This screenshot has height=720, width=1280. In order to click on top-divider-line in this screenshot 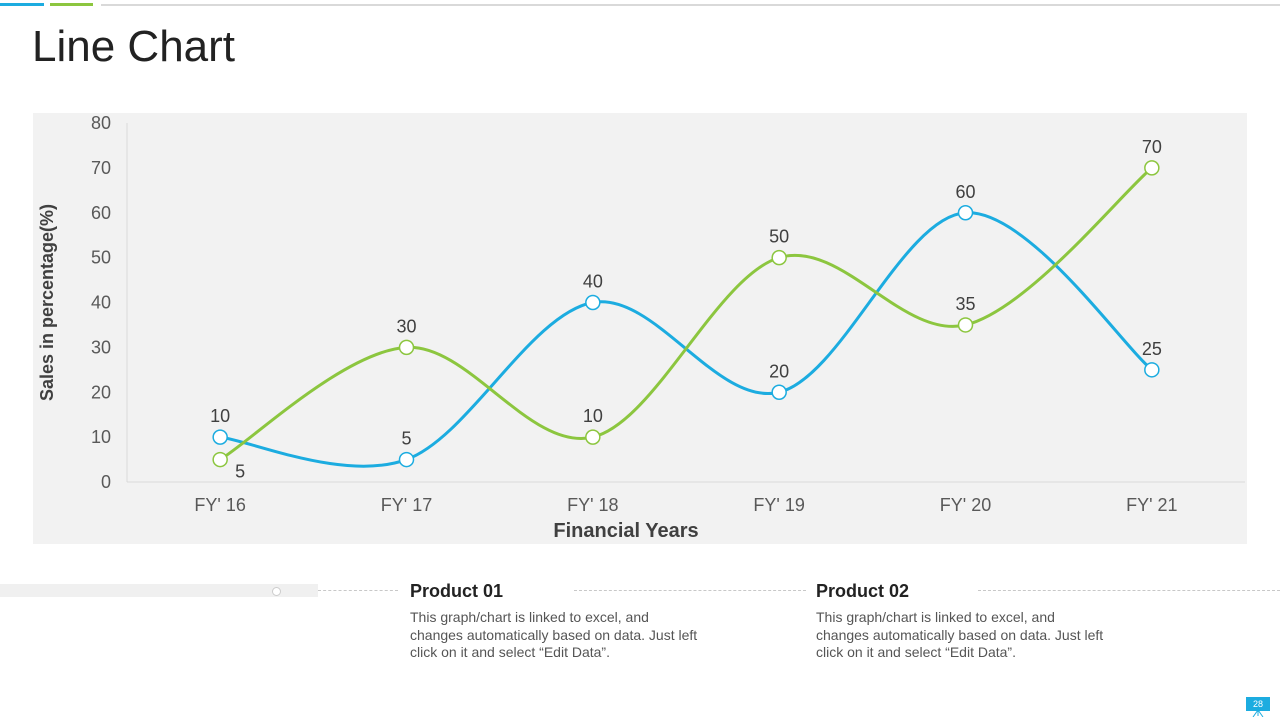, I will do `click(690, 5)`.